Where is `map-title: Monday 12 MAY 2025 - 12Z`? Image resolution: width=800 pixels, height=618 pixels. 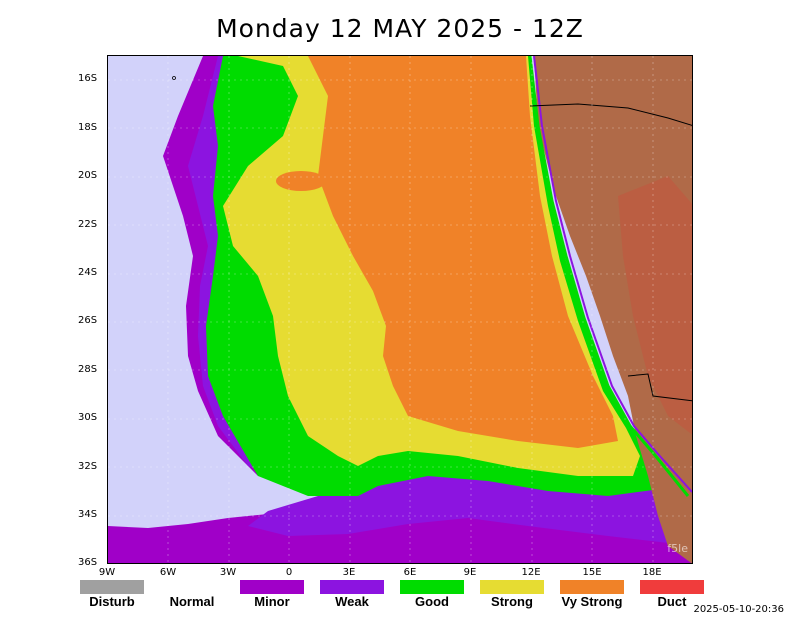 map-title: Monday 12 MAY 2025 - 12Z is located at coordinates (400, 28).